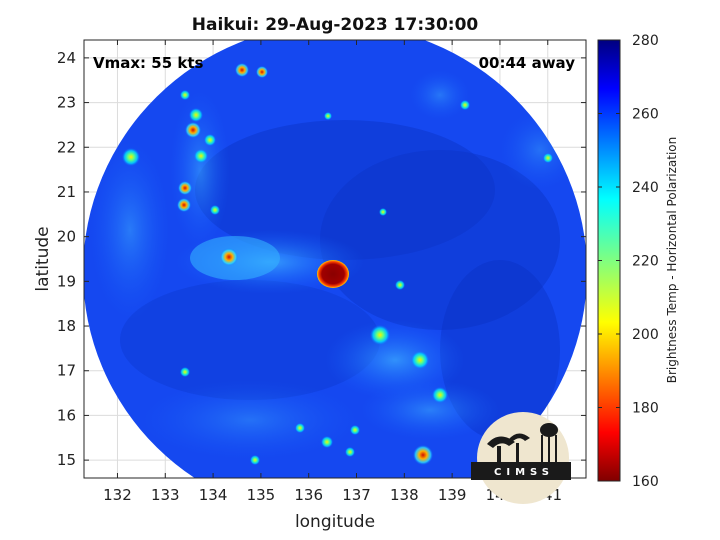 The height and width of the screenshot is (540, 720). I want to click on colorbar-tick-label: 240, so click(645, 188).